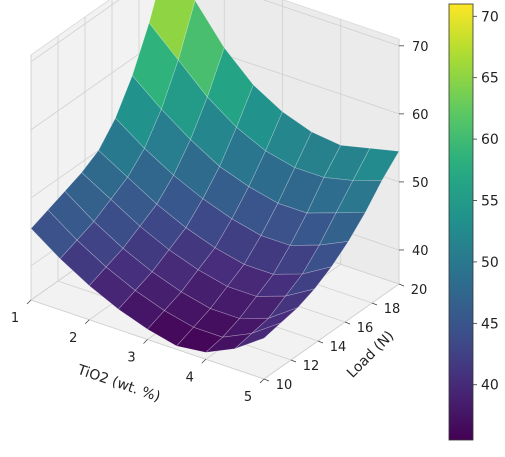 The image size is (505, 457). I want to click on colorbar: 40 45 50 55 60 65 70, so click(473, 222).